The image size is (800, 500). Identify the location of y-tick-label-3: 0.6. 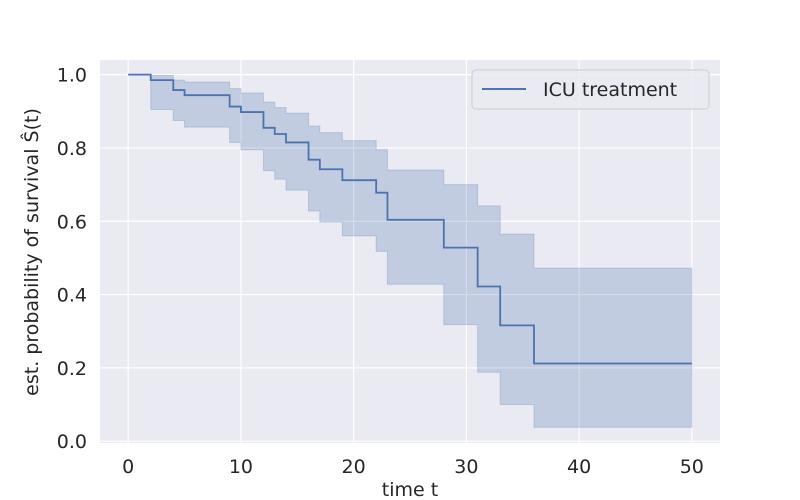
(72, 222).